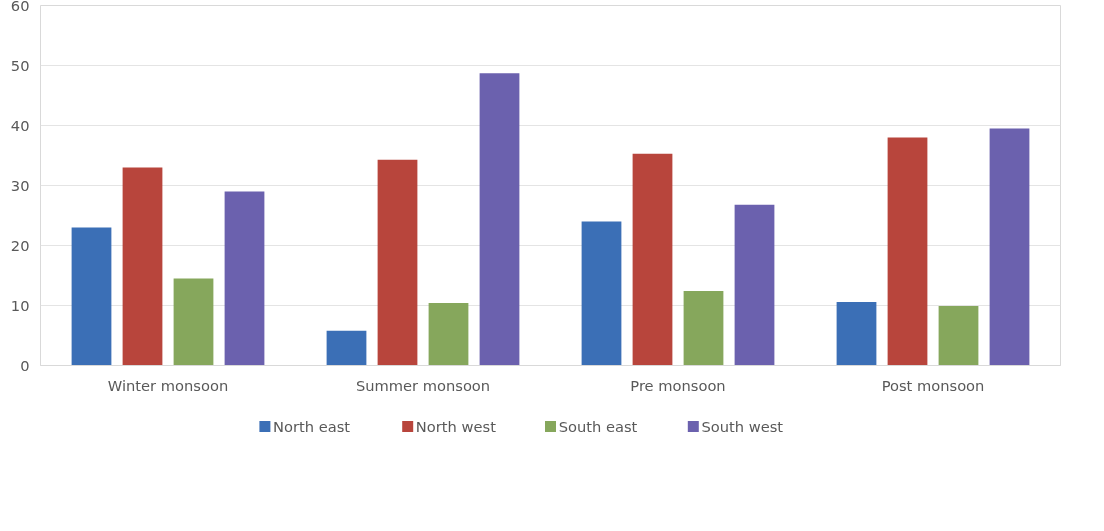  I want to click on y-tick-label: 10, so click(20, 305).